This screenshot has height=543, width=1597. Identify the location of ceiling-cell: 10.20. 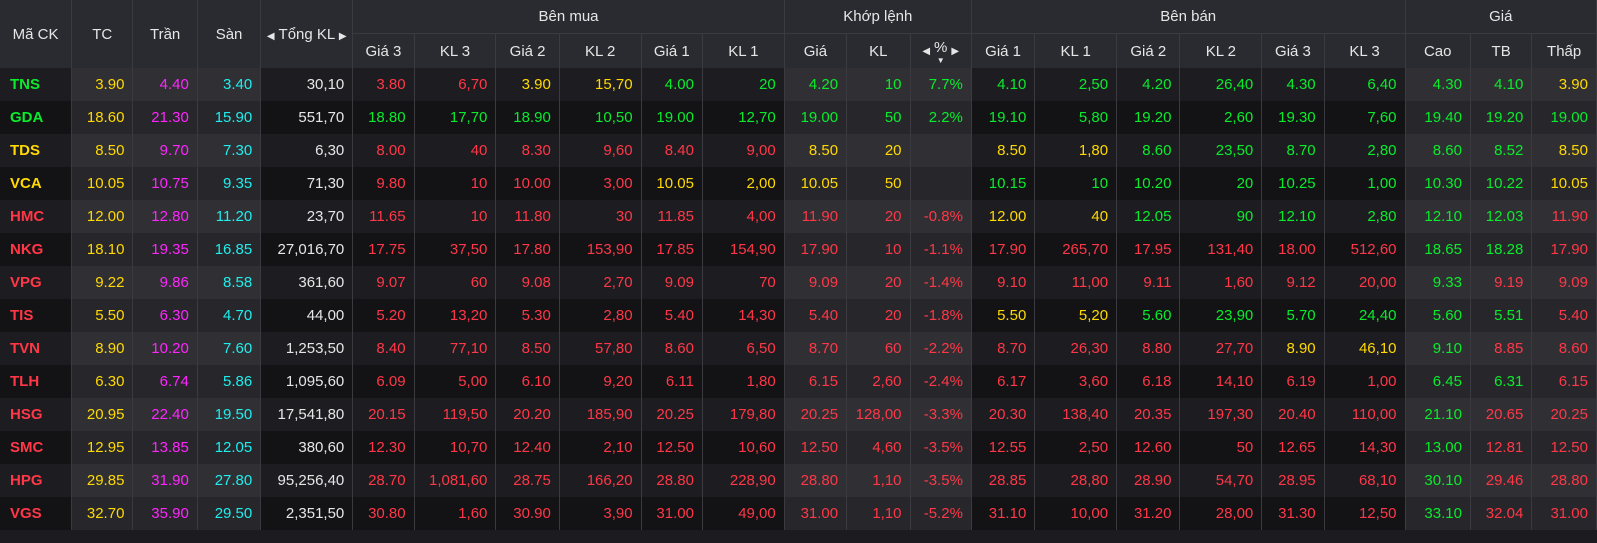
(165, 348).